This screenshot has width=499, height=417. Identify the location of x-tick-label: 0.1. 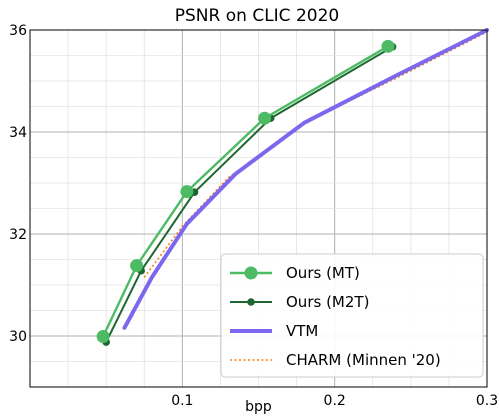
(182, 401).